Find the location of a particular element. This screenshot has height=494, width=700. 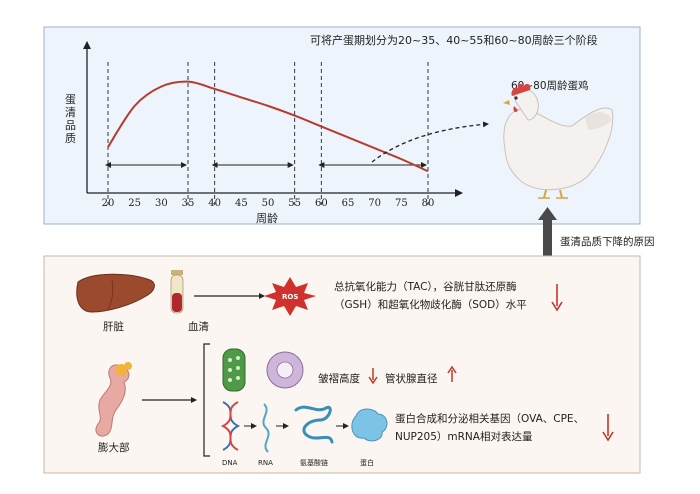

gland-diameter-label: 管状腺直径 is located at coordinates (411, 378).